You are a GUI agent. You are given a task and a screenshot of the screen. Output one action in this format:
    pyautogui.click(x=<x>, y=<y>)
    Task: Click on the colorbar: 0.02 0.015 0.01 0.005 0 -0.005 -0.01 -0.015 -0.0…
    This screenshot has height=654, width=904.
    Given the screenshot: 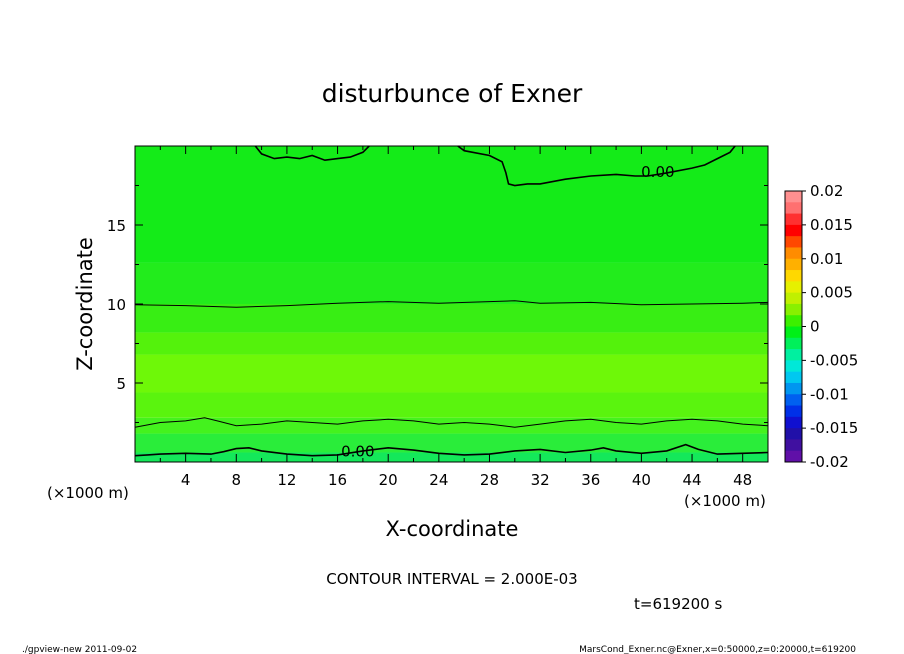 What is the action you would take?
    pyautogui.click(x=821, y=326)
    